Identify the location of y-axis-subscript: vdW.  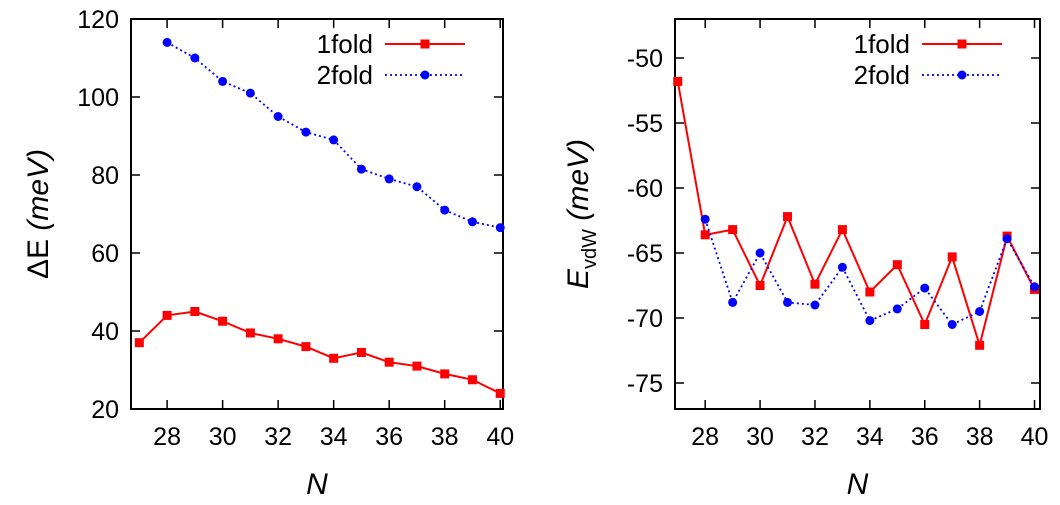
(590, 249).